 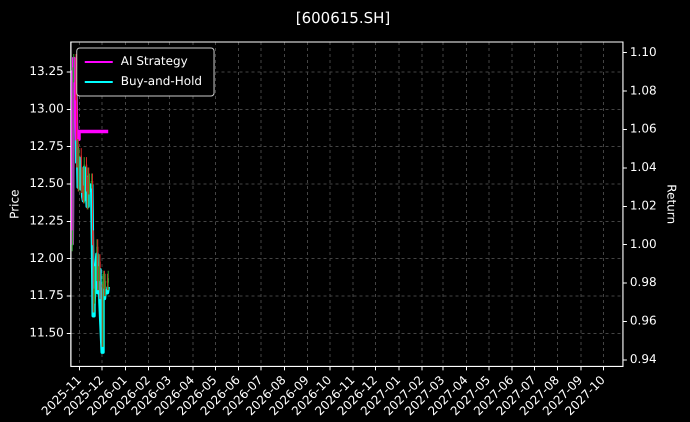 I want to click on legend-label: Buy-and-Hold, so click(x=161, y=81).